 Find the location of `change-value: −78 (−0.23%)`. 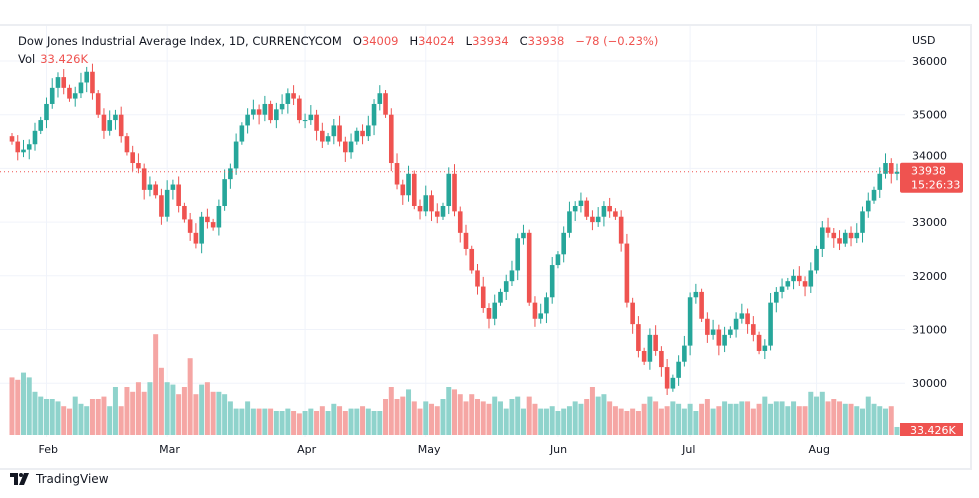

change-value: −78 (−0.23%) is located at coordinates (617, 41).